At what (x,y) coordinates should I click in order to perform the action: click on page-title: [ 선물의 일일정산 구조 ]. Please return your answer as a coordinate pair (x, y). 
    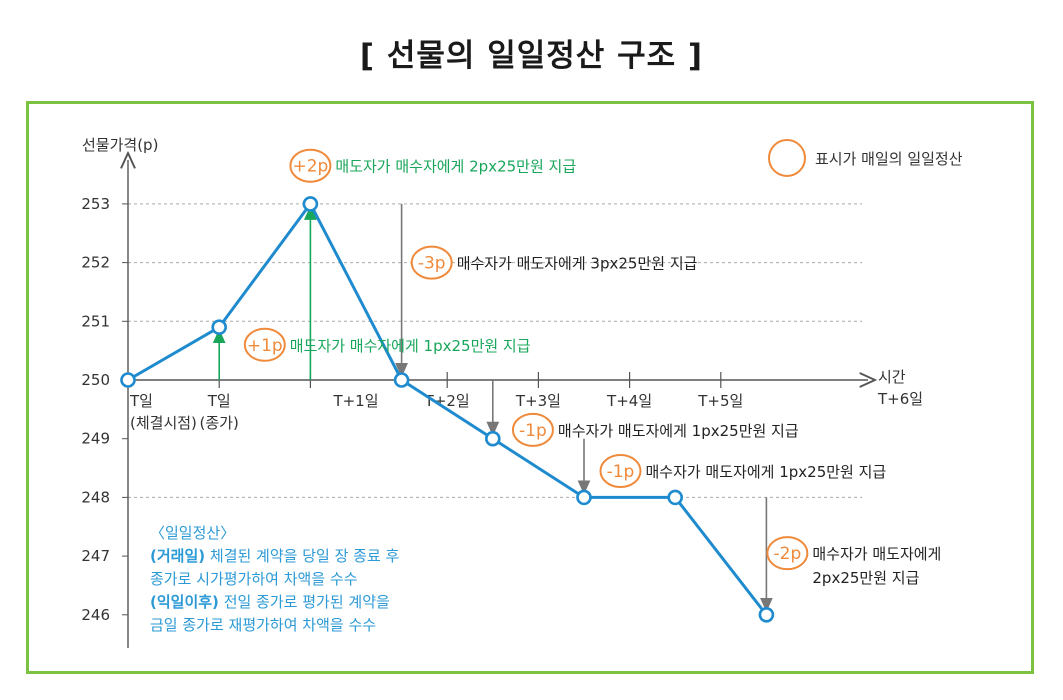
    Looking at the image, I should click on (531, 56).